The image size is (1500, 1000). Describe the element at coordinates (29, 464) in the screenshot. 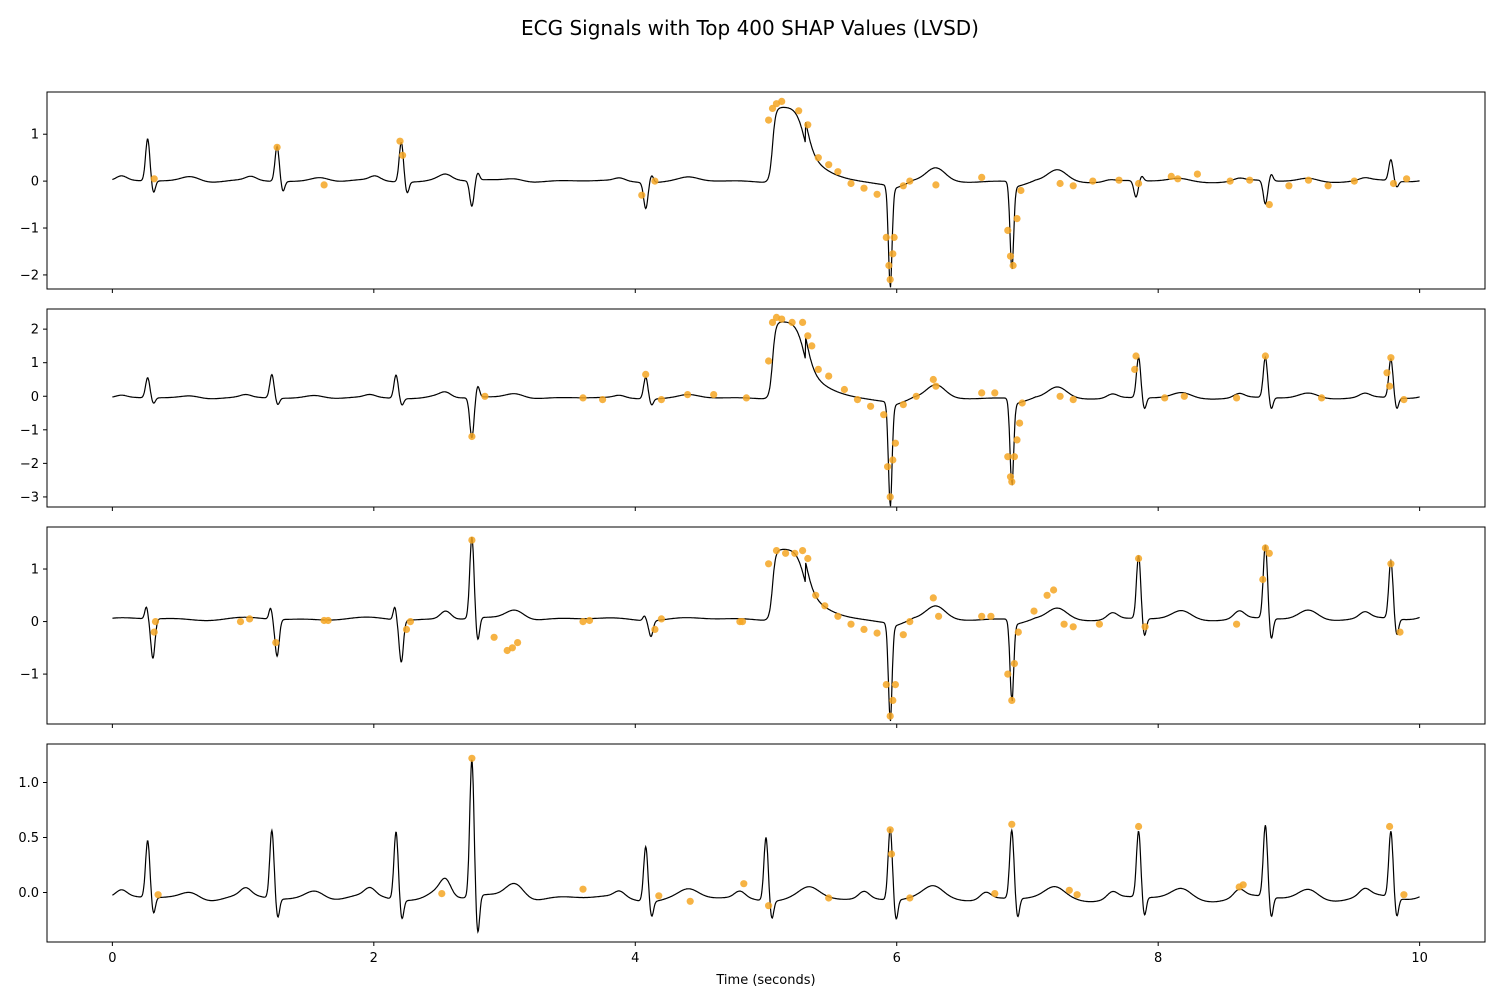

I see `y-tick-label: −2` at that location.